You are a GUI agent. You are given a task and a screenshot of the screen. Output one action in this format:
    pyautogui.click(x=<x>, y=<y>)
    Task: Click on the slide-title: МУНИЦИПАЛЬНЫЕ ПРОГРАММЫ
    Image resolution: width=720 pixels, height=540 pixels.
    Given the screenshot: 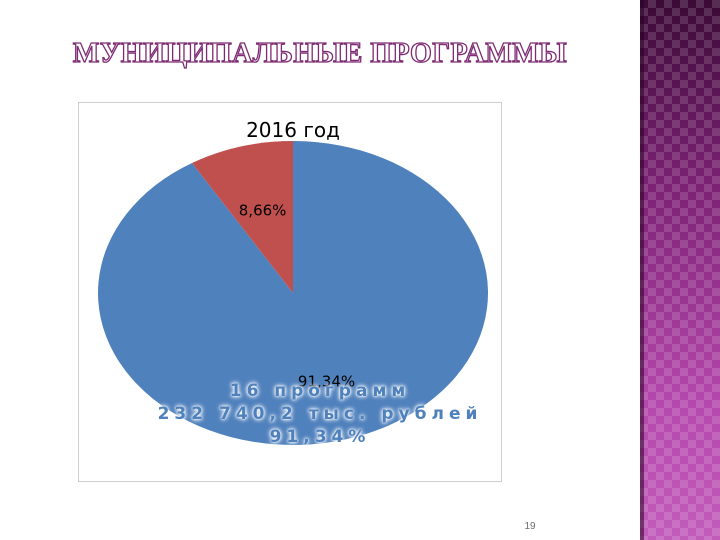 What is the action you would take?
    pyautogui.click(x=320, y=53)
    